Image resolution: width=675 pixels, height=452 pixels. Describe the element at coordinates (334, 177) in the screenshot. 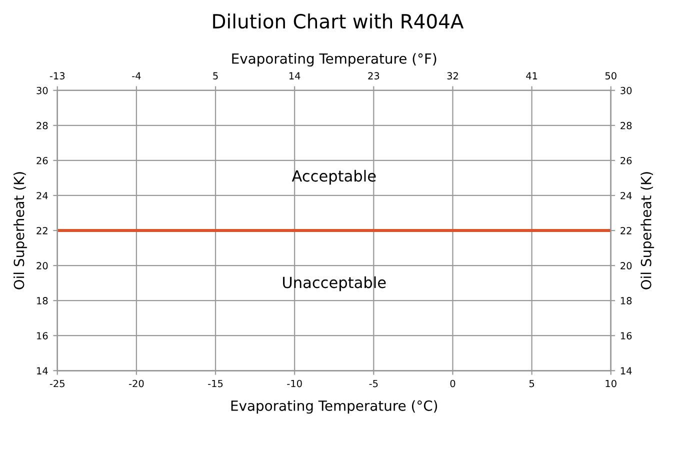

I see `annotation: Acceptable` at that location.